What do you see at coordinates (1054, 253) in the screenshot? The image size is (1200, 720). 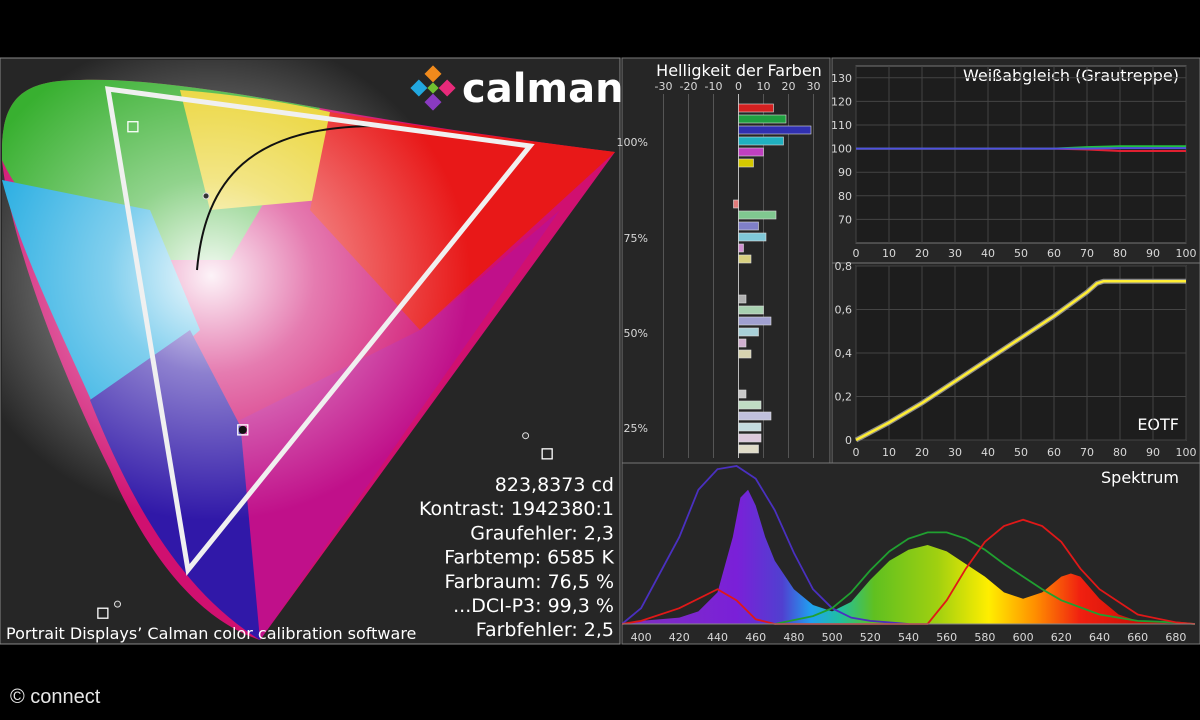 I see `wb-x-tick: 60` at bounding box center [1054, 253].